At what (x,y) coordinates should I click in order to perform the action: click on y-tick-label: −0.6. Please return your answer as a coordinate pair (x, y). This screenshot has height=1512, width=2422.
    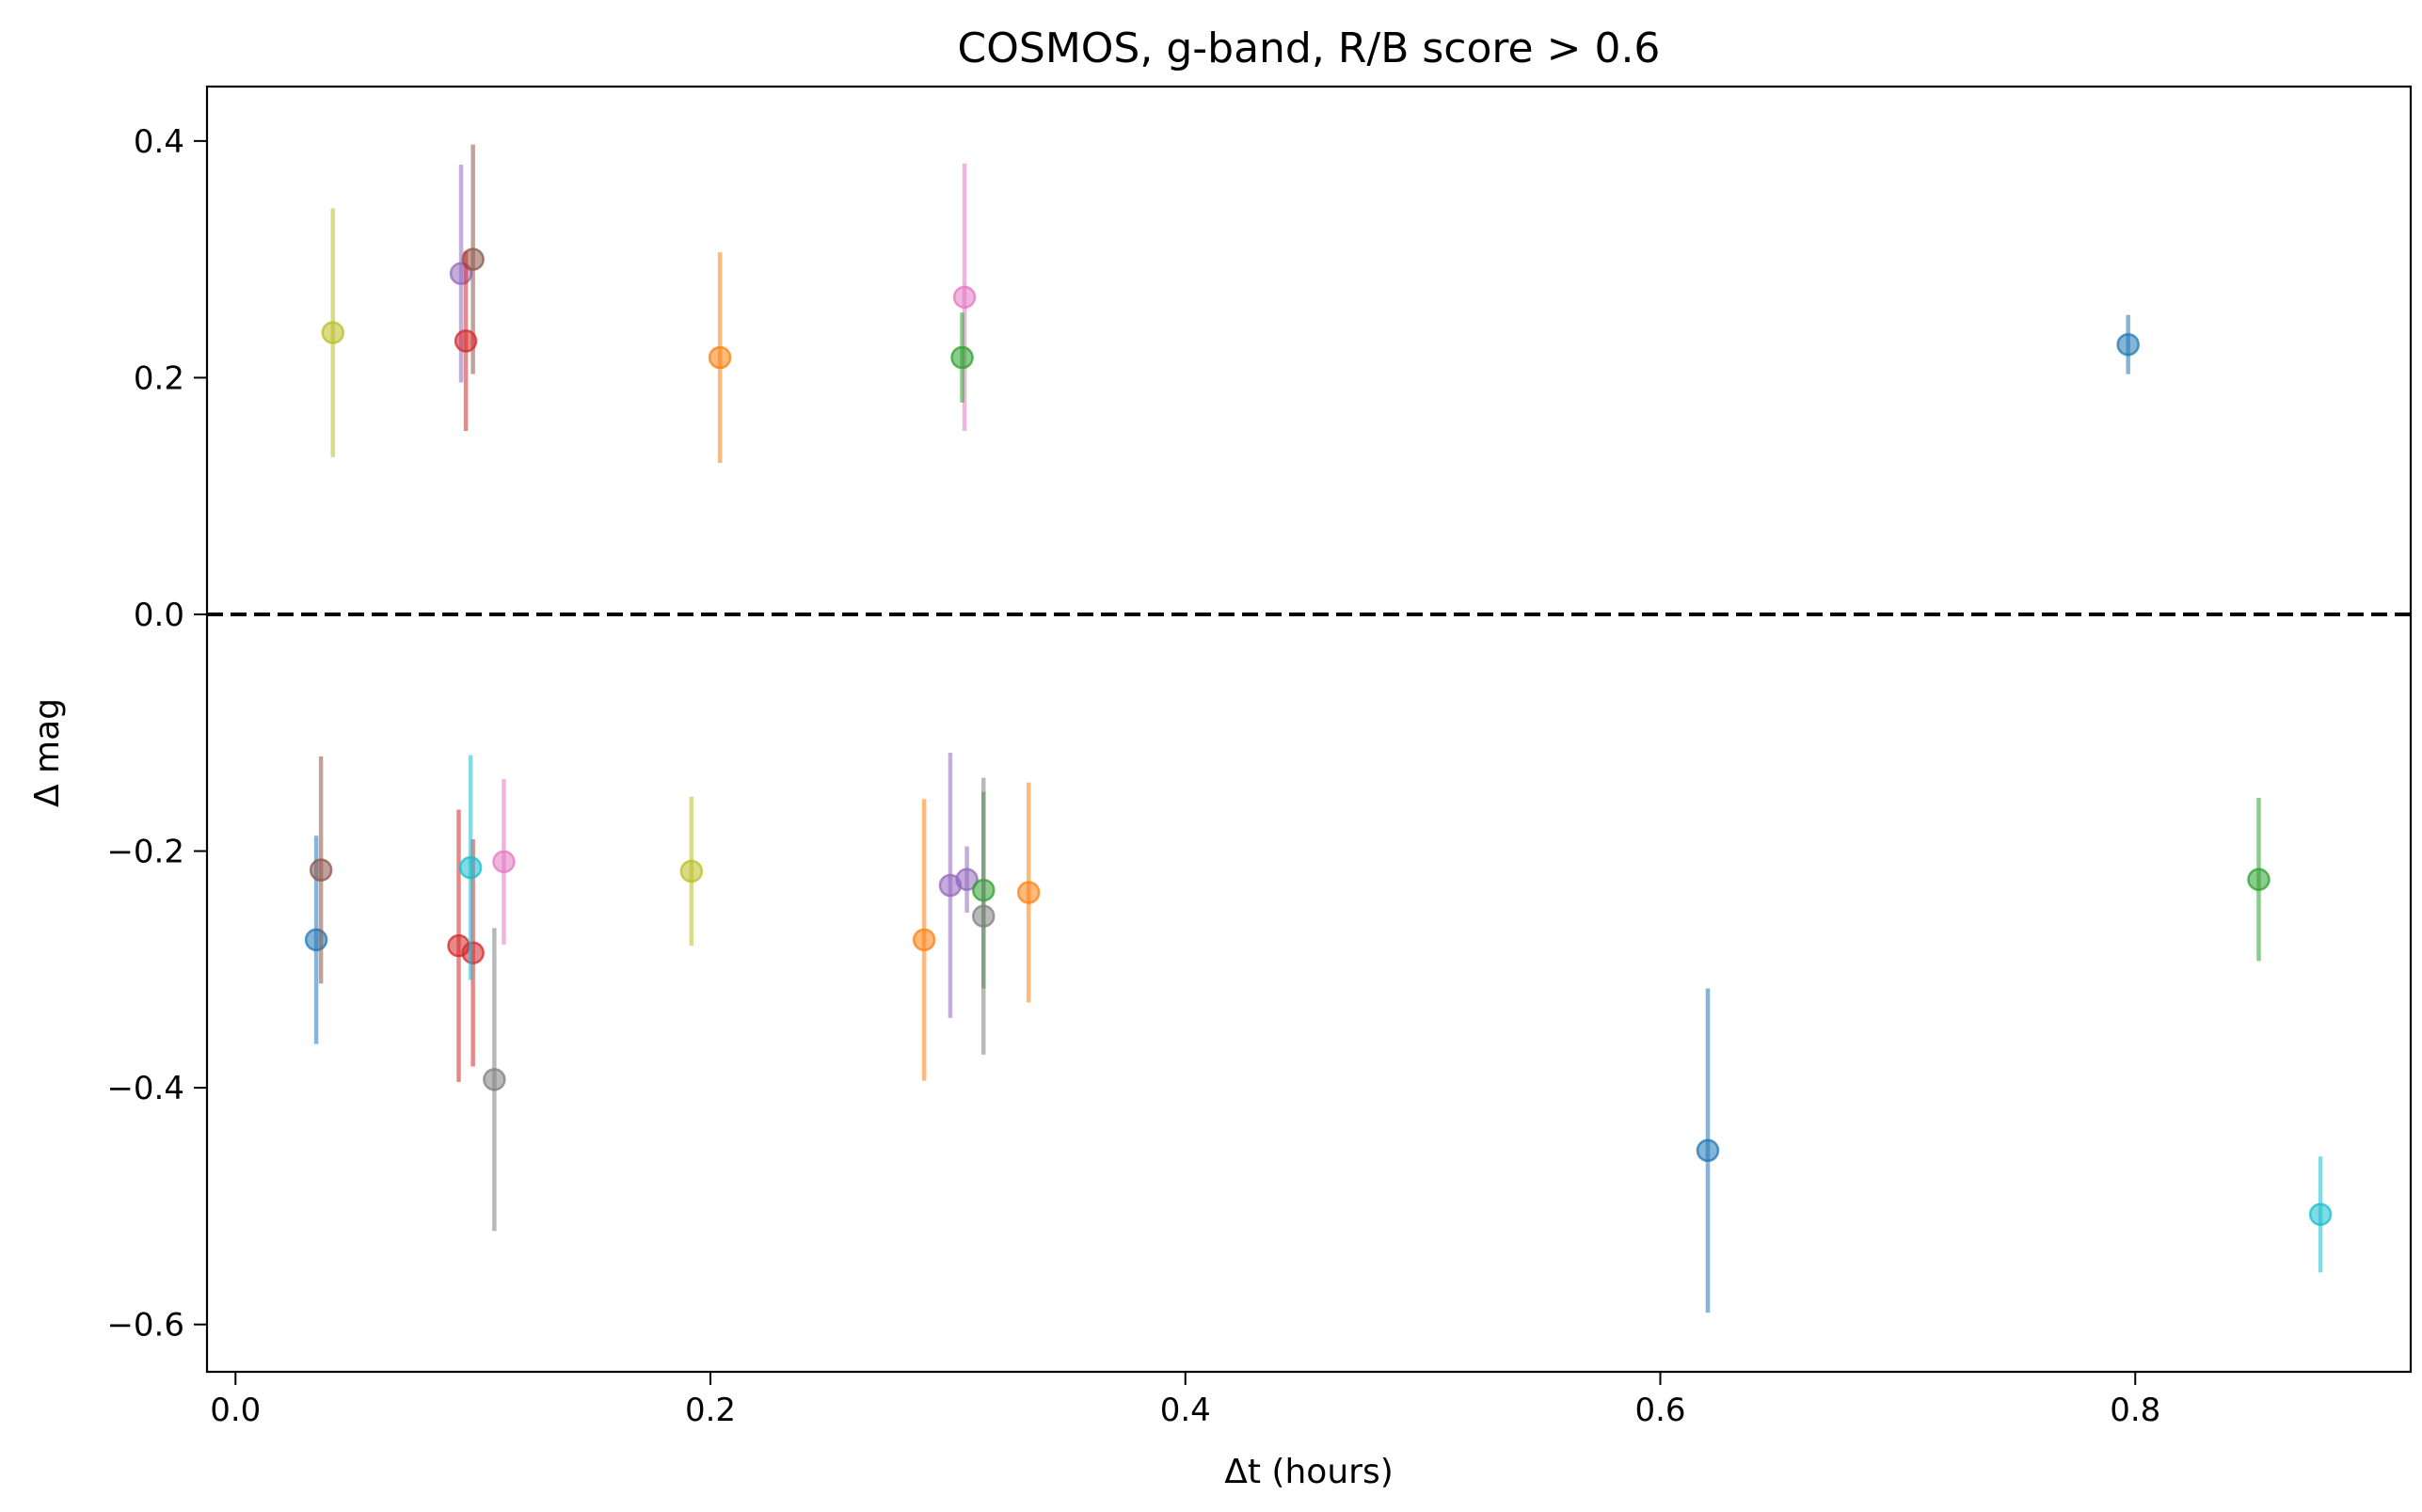
    Looking at the image, I should click on (145, 1326).